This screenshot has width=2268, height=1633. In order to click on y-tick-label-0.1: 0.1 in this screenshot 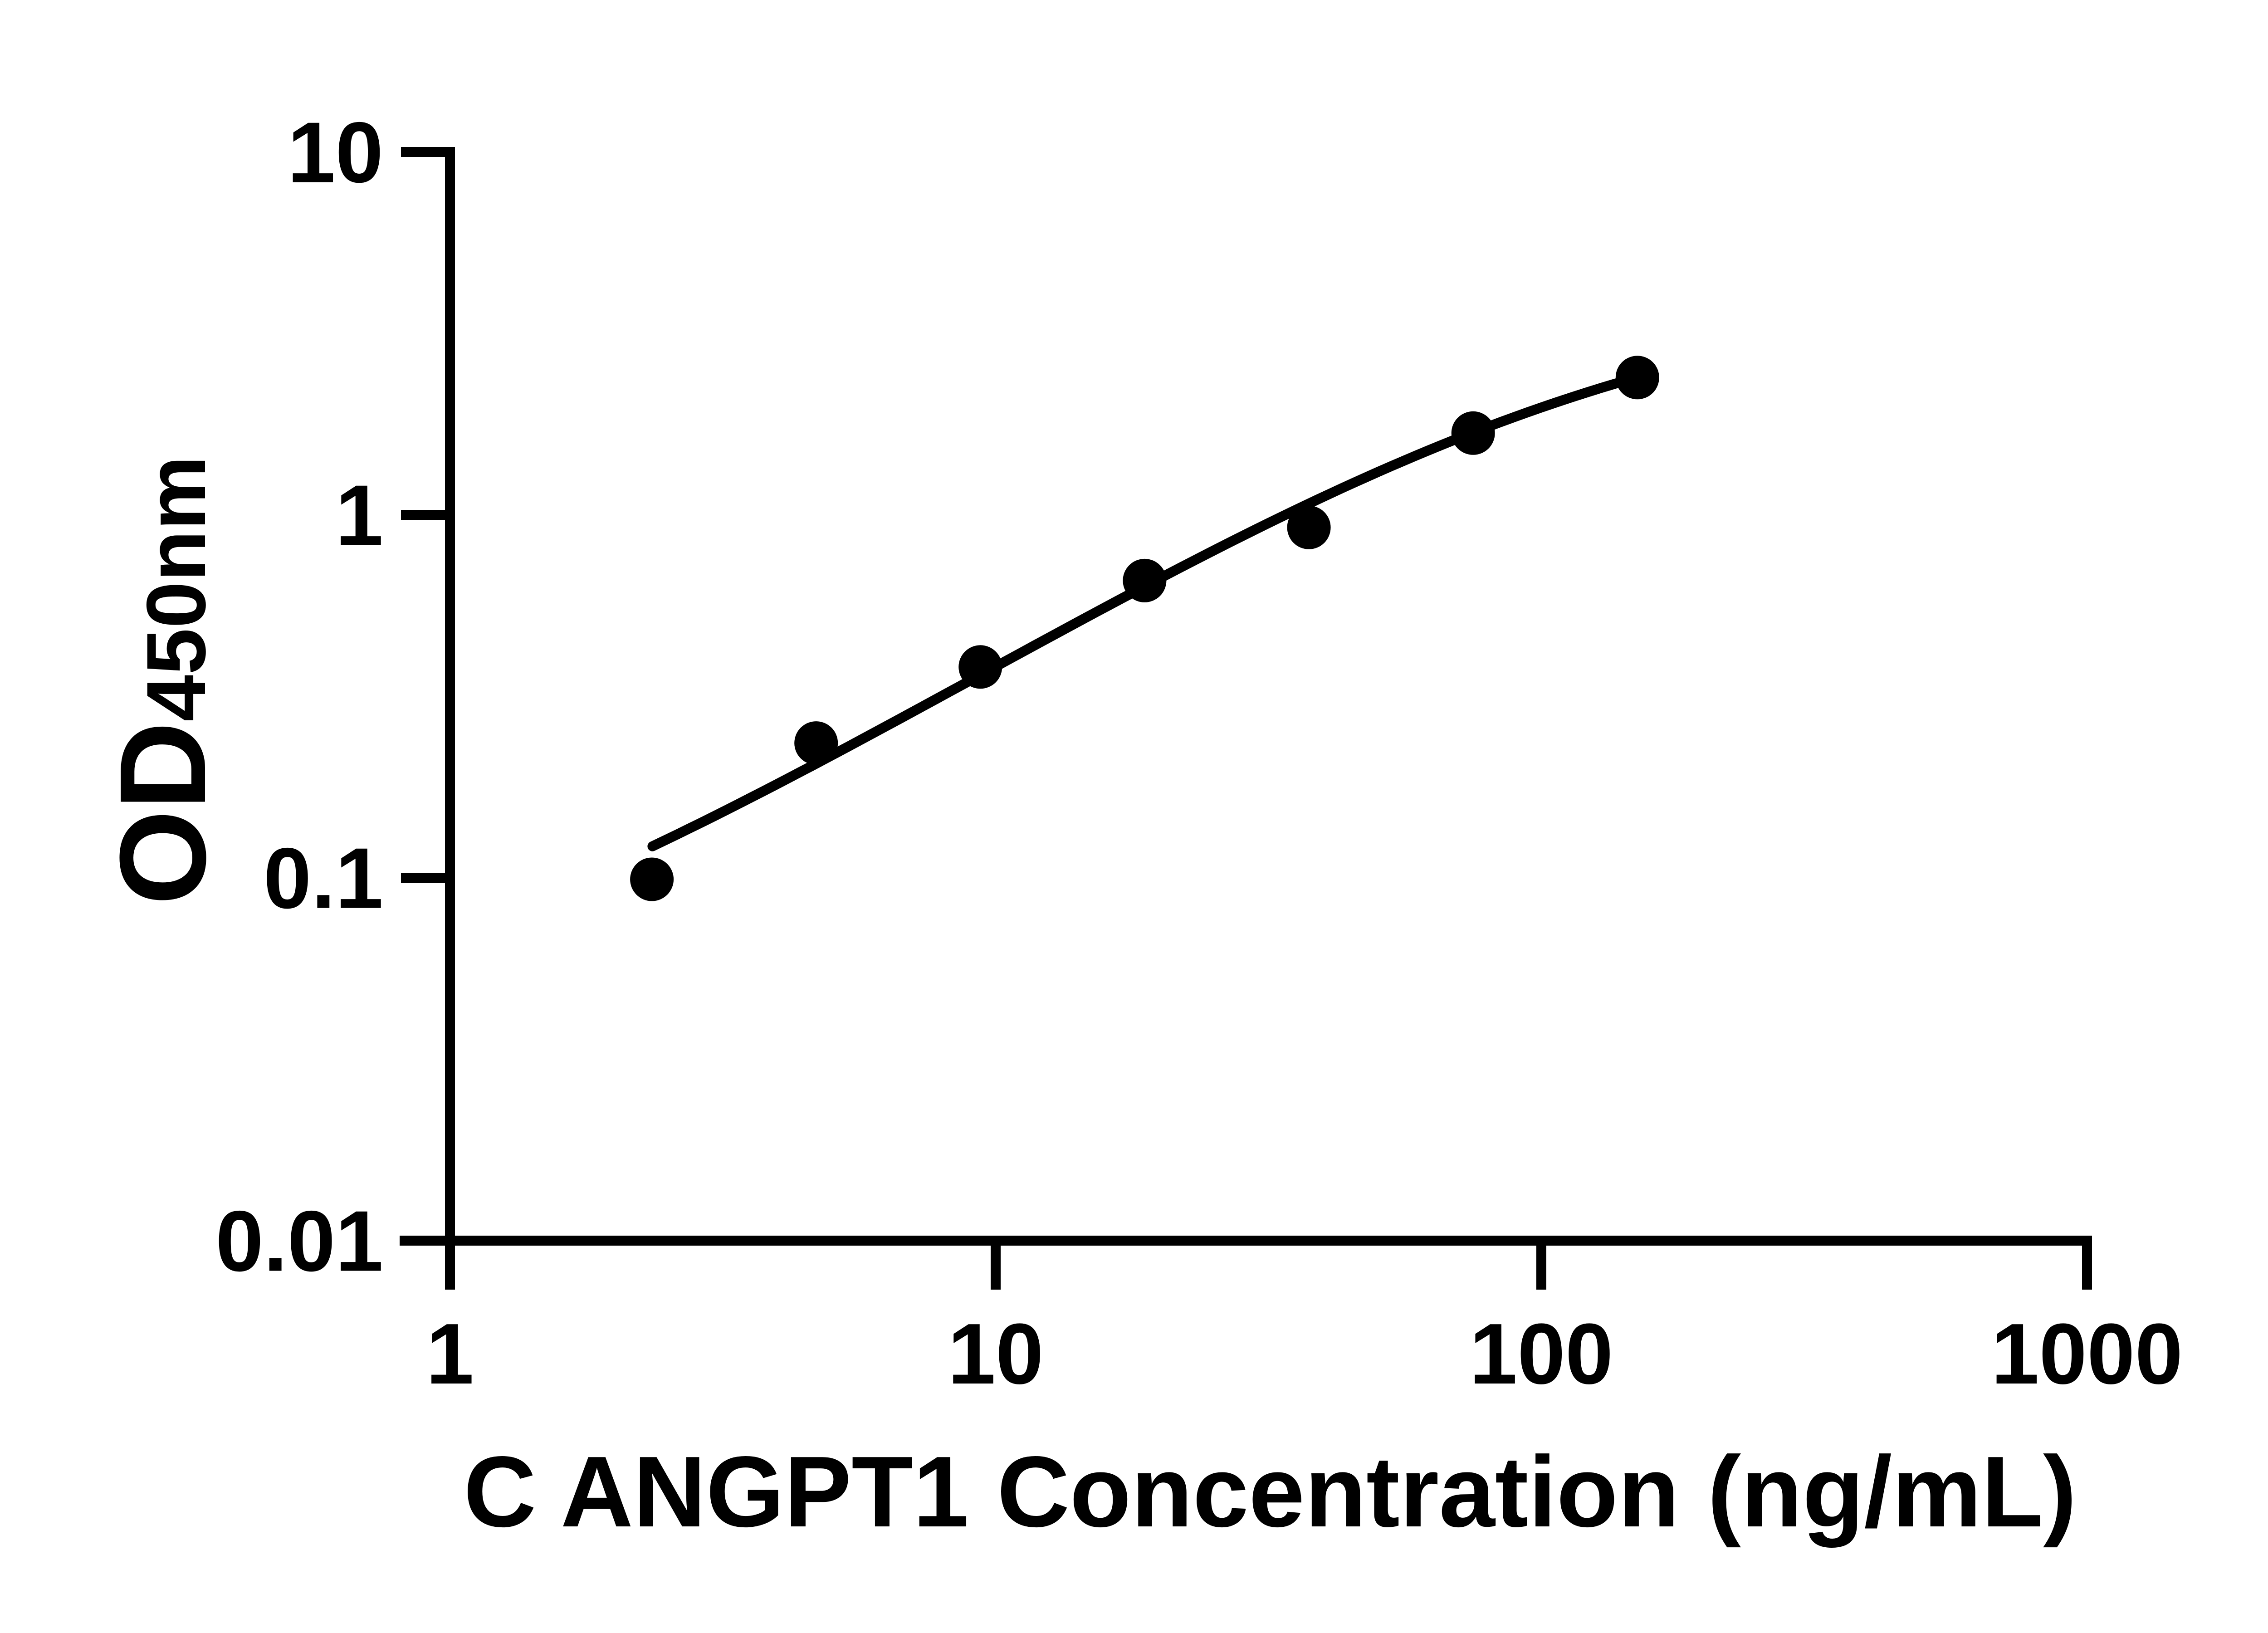, I will do `click(324, 879)`.